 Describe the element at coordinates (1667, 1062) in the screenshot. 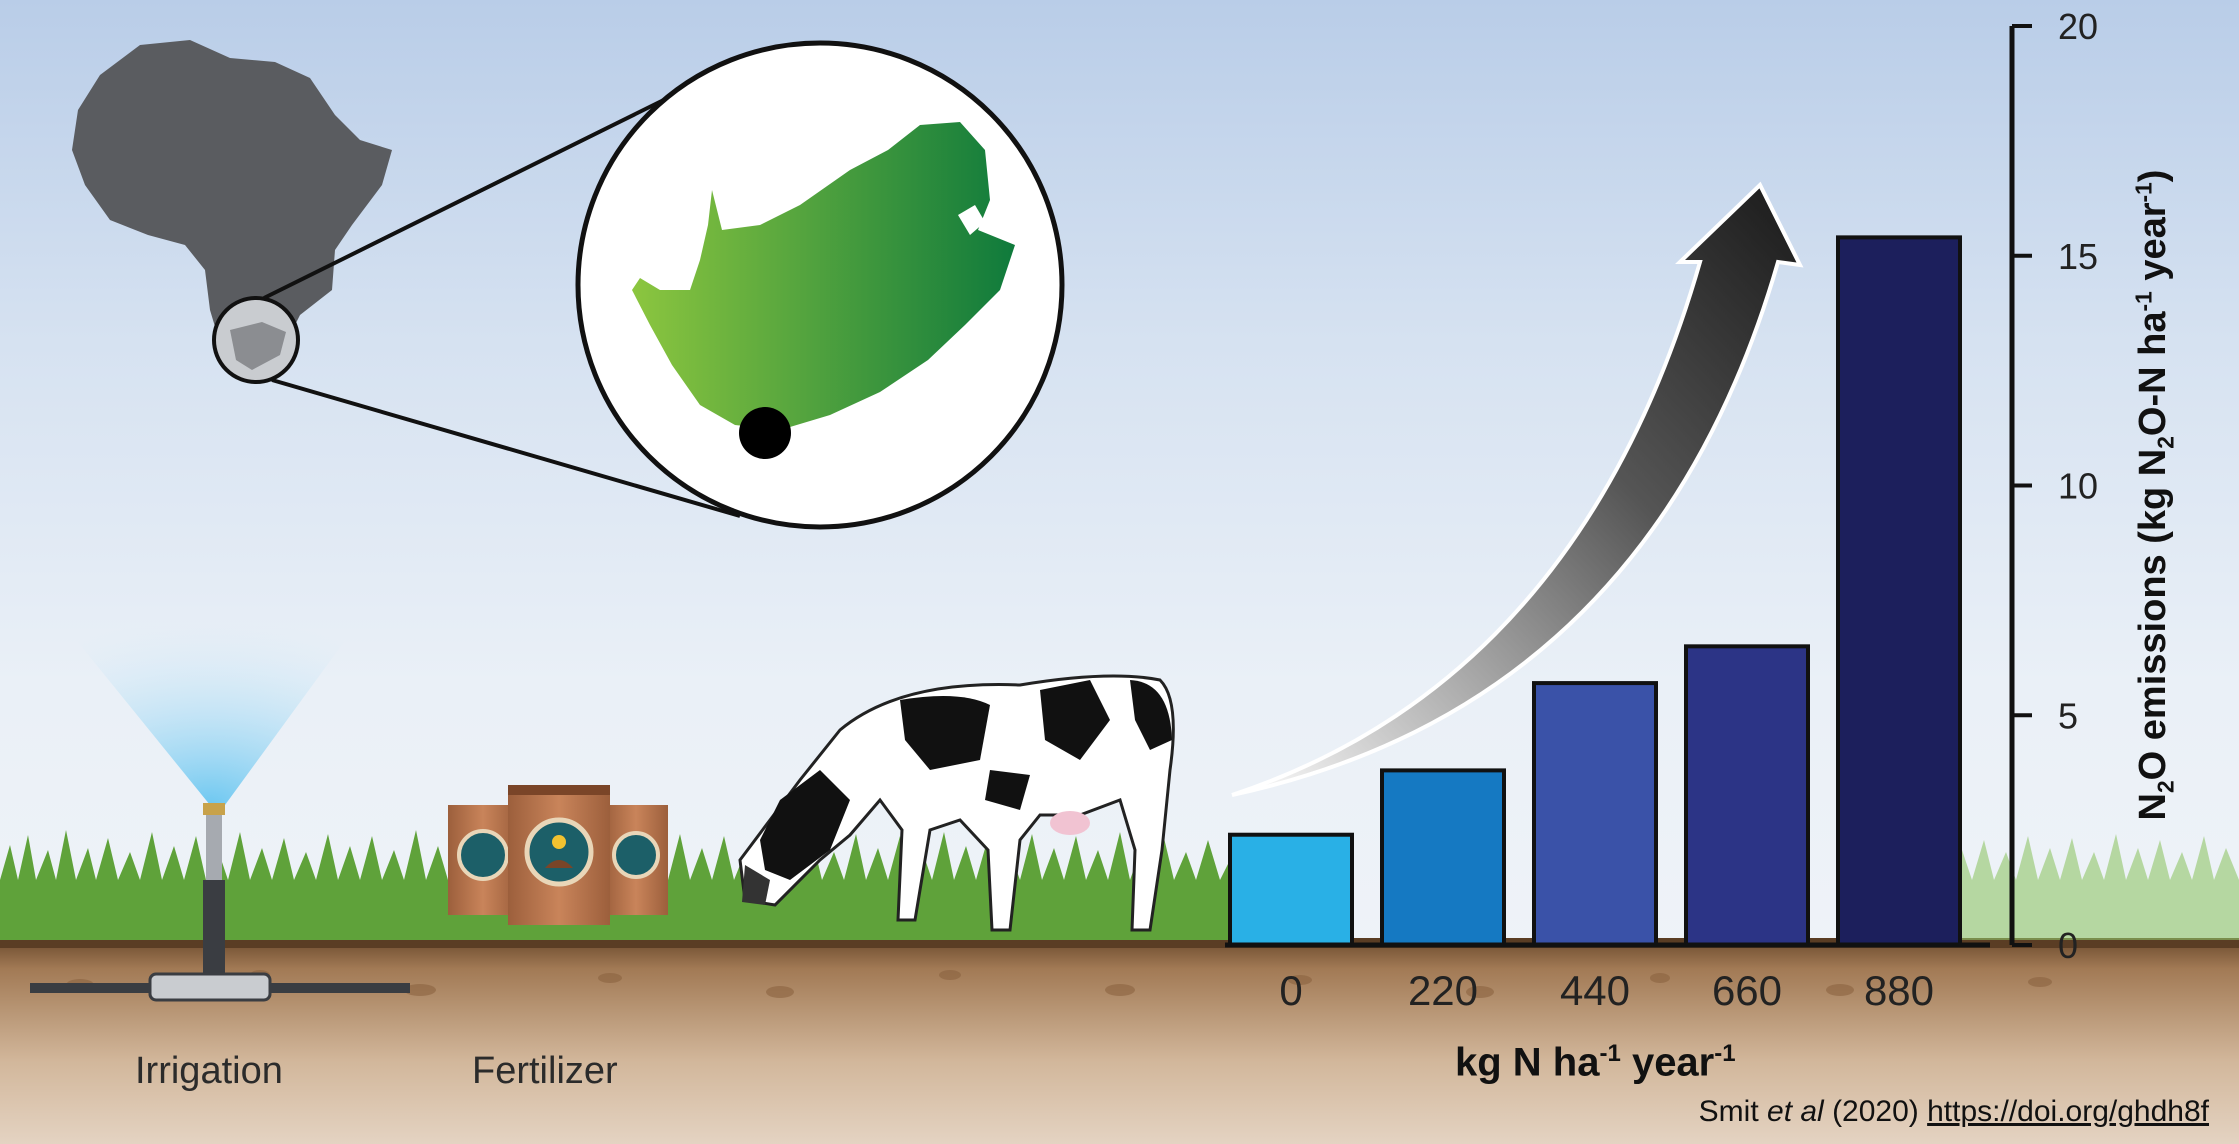

I see `x-axis-label-mid: year` at that location.